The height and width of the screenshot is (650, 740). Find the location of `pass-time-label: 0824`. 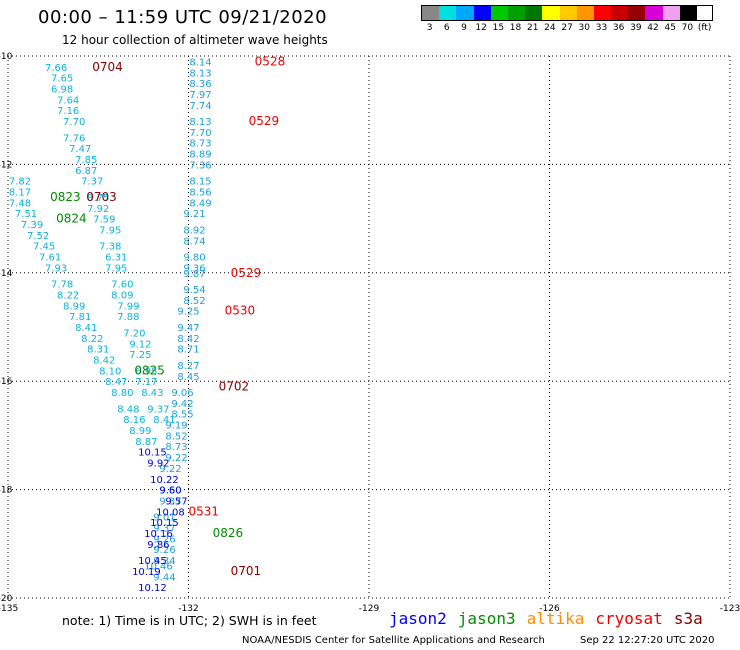

pass-time-label: 0824 is located at coordinates (71, 219).